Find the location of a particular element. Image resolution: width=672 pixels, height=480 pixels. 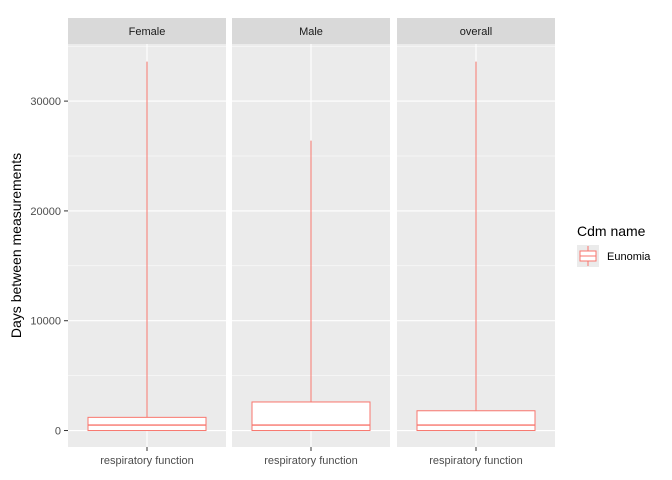

legend-entry: Eunomia is located at coordinates (614, 256).